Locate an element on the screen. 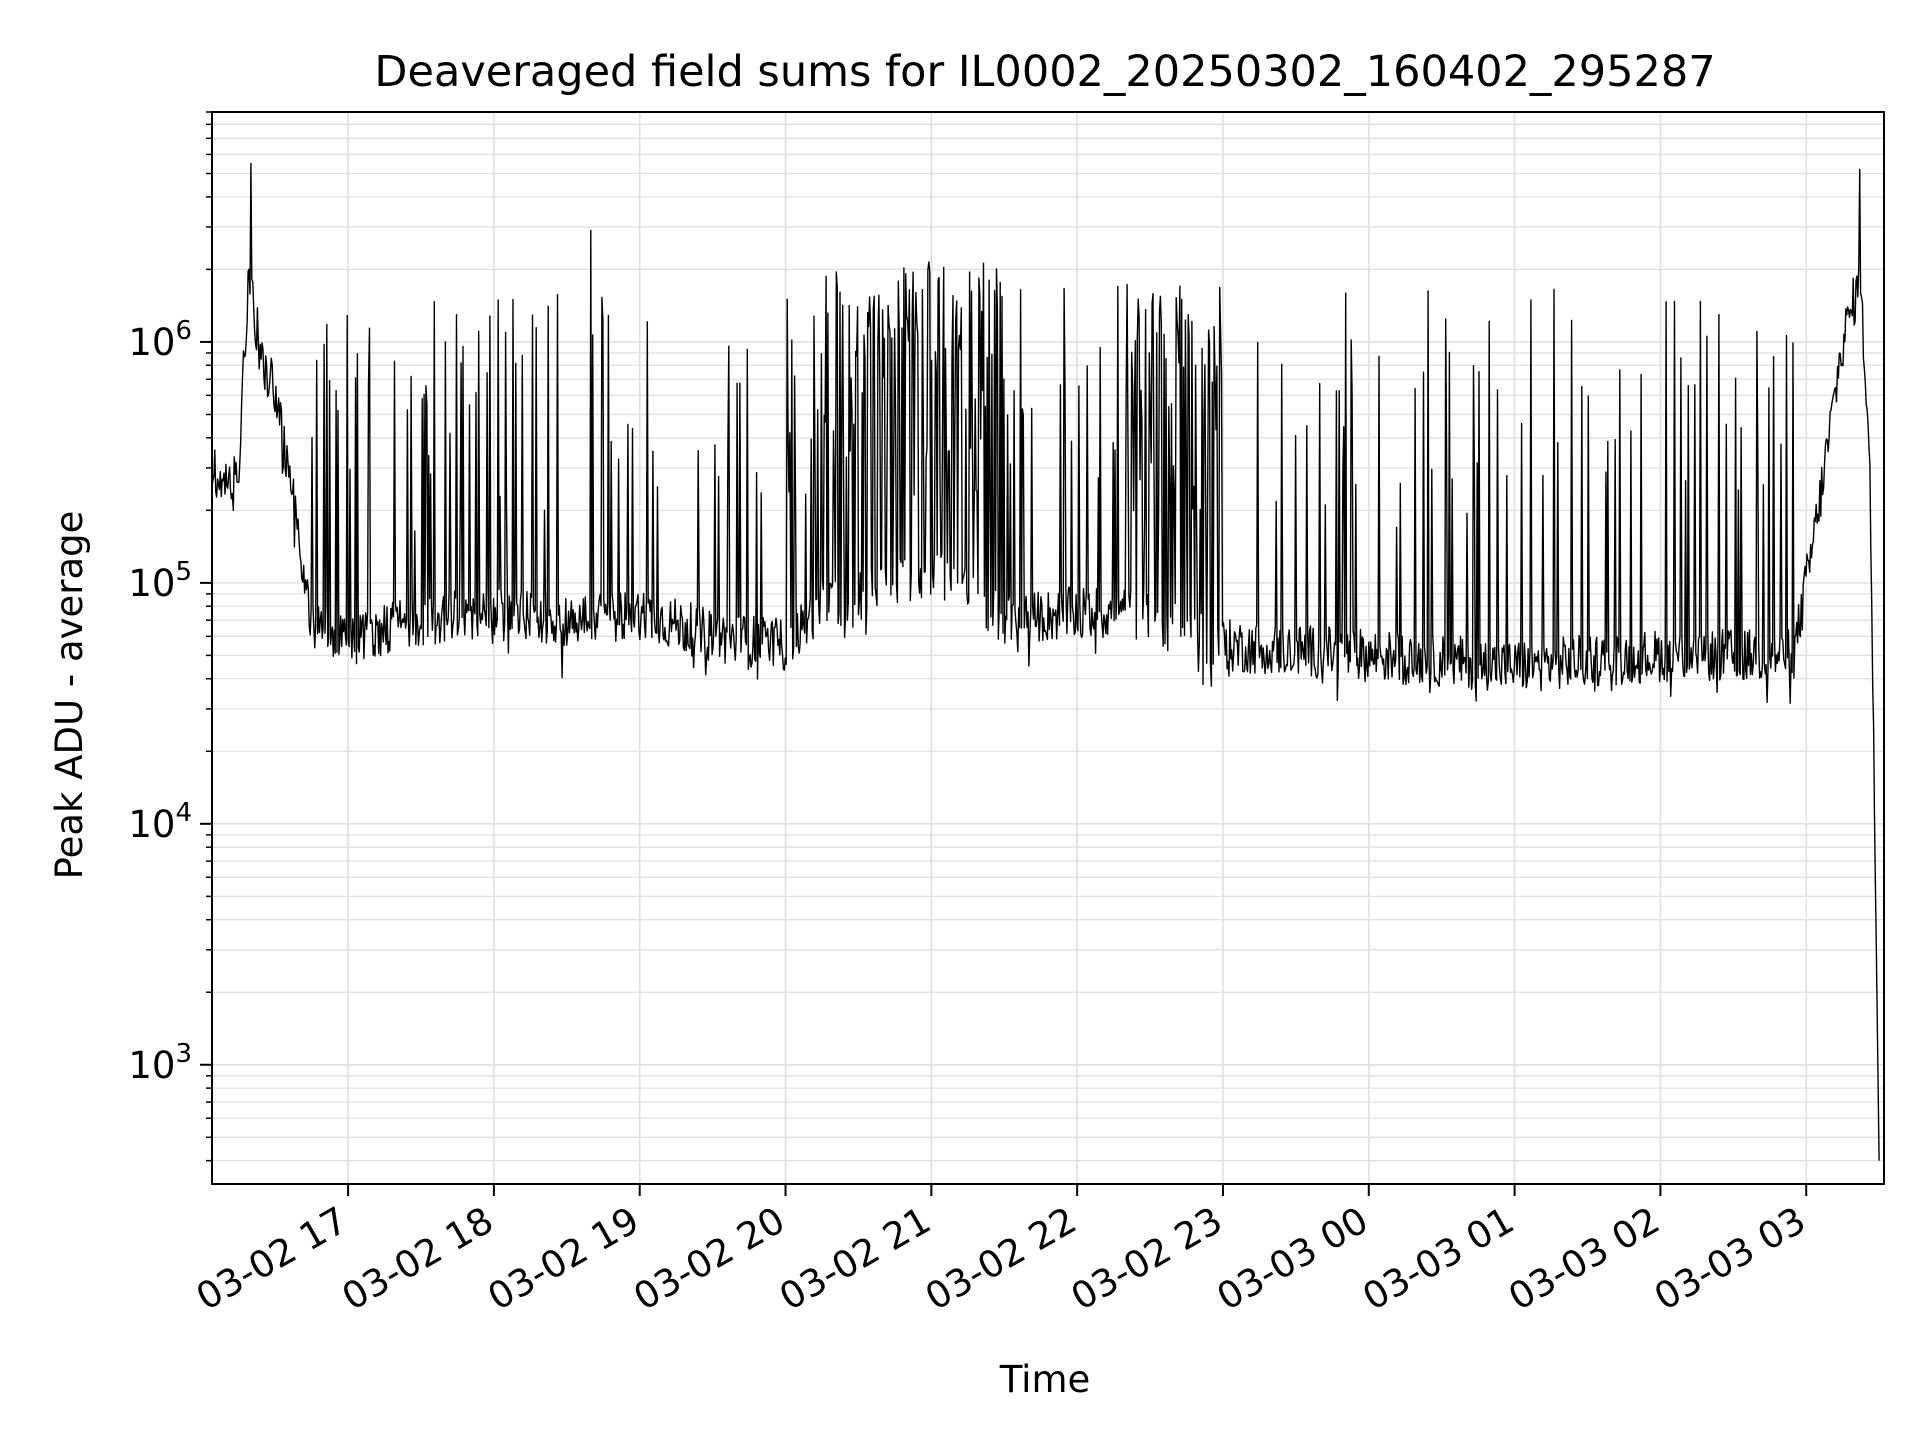 The width and height of the screenshot is (1920, 1440). y-tick-exponent: 3 is located at coordinates (183, 1054).